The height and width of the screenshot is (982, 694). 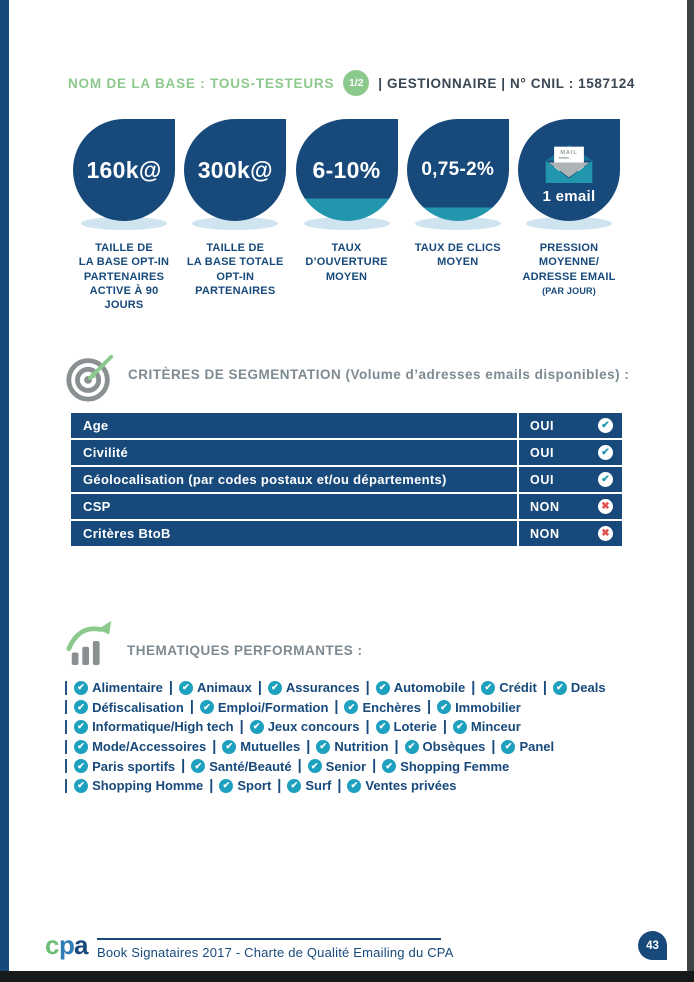 I want to click on thematique-label: Ventes privées, so click(x=411, y=786).